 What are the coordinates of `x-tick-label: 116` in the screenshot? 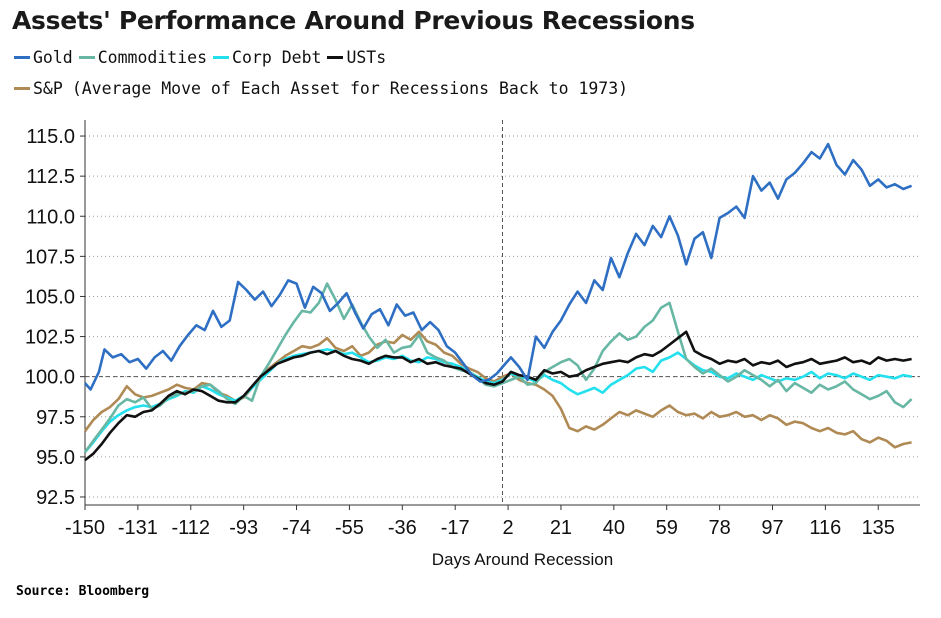 It's located at (825, 528).